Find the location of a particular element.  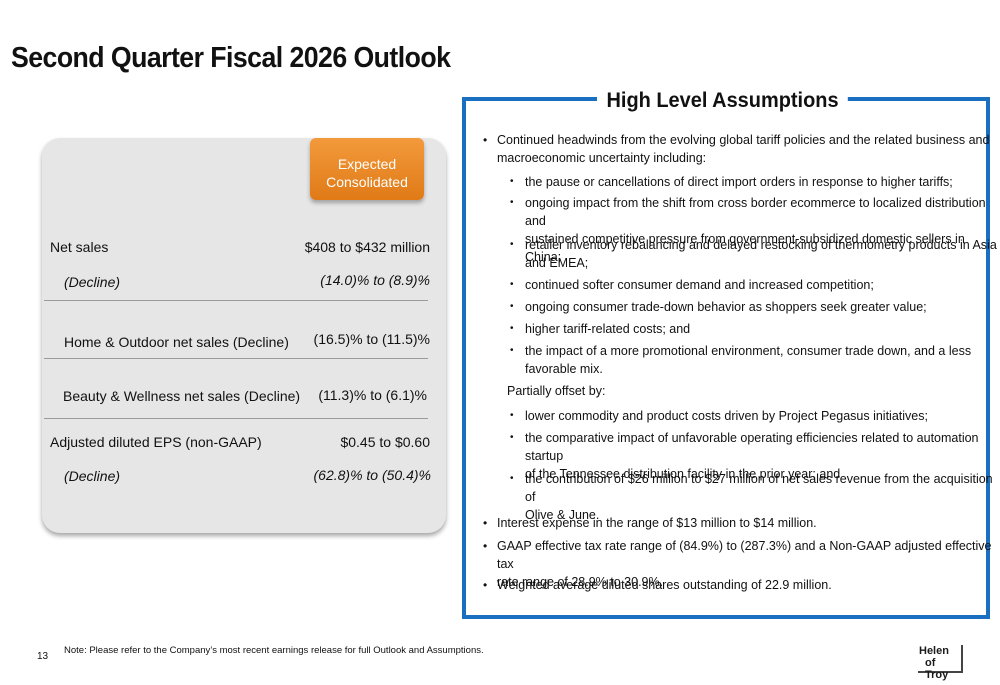

assumptions-heading: High Level Assumptions is located at coordinates (723, 101).